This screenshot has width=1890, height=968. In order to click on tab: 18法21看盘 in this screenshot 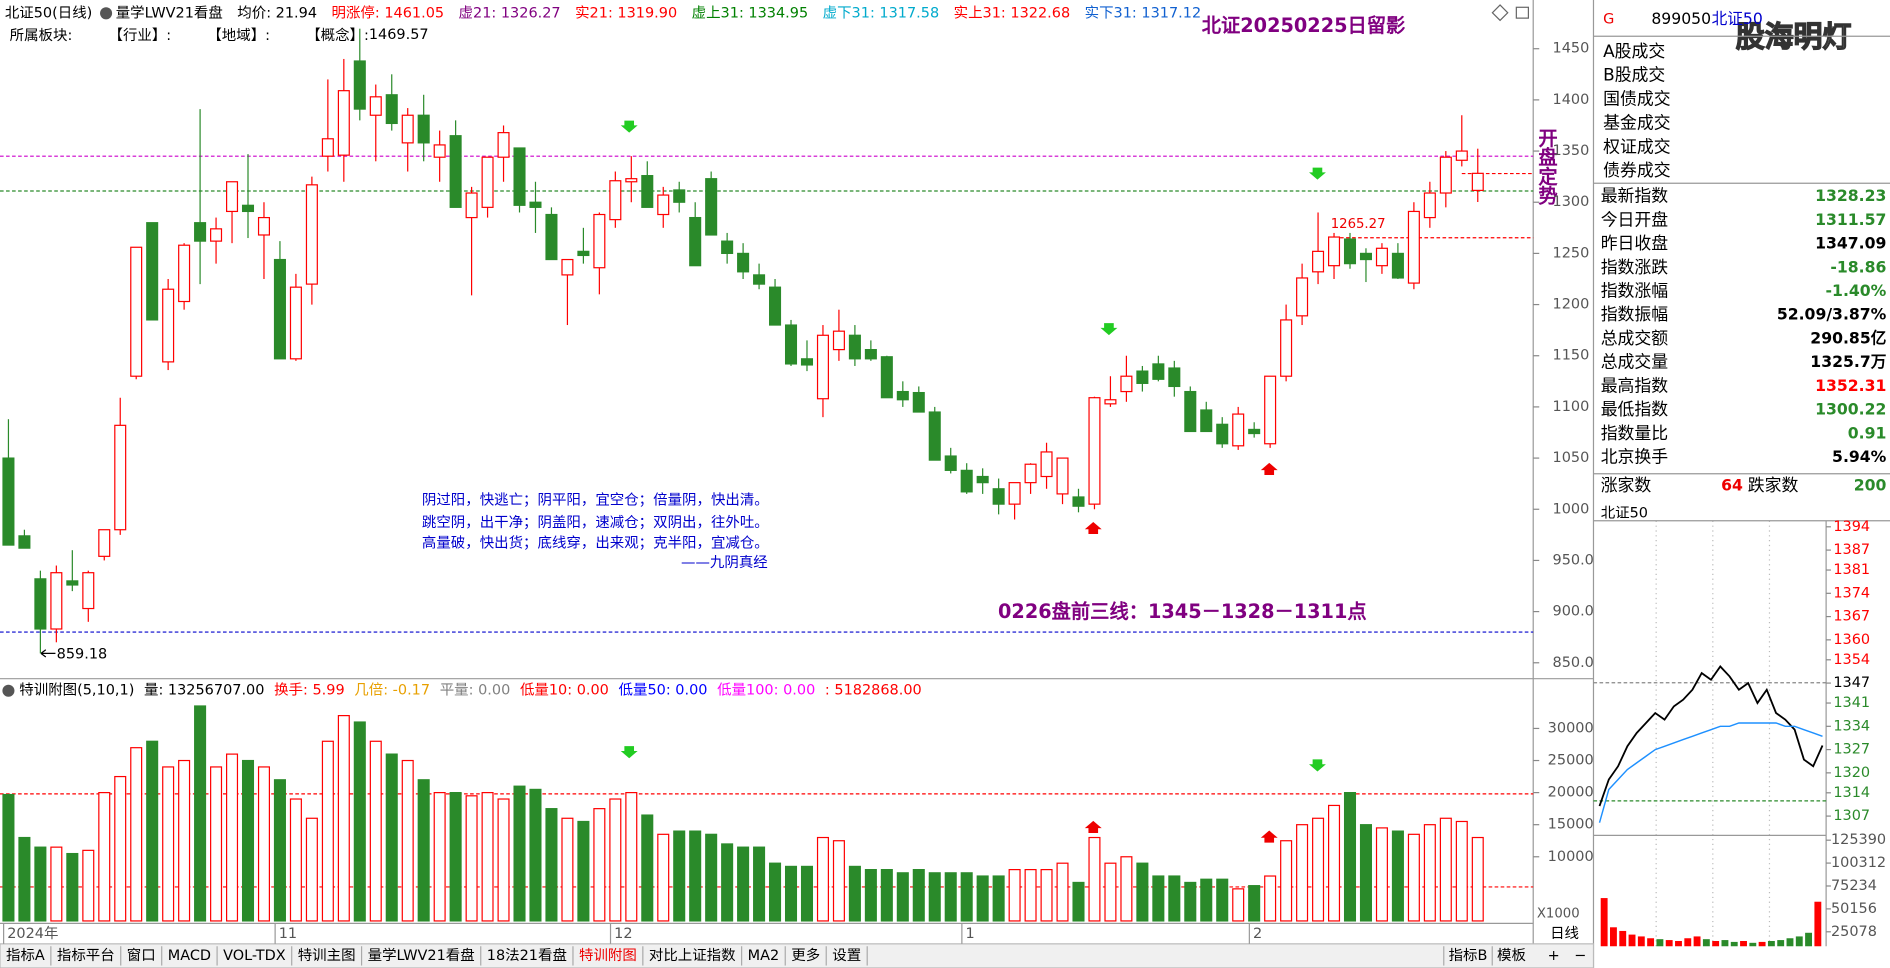, I will do `click(527, 955)`.